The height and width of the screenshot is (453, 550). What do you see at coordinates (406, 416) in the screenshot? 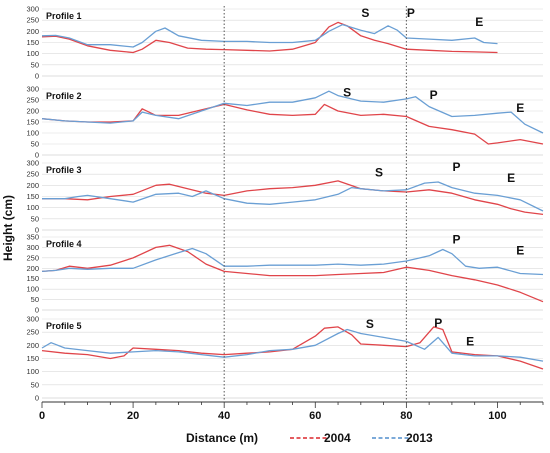
I see `x-tick-label: 80` at bounding box center [406, 416].